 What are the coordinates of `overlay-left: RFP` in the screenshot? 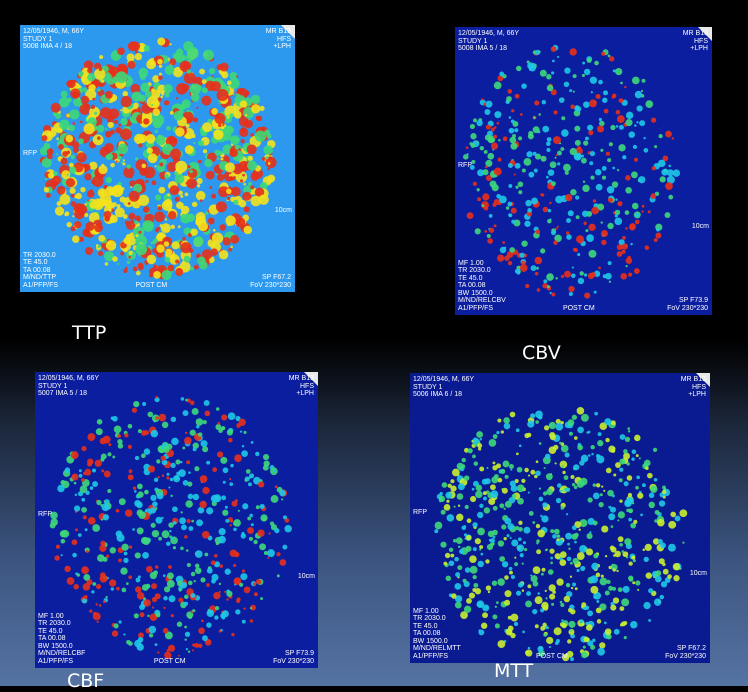 It's located at (420, 513).